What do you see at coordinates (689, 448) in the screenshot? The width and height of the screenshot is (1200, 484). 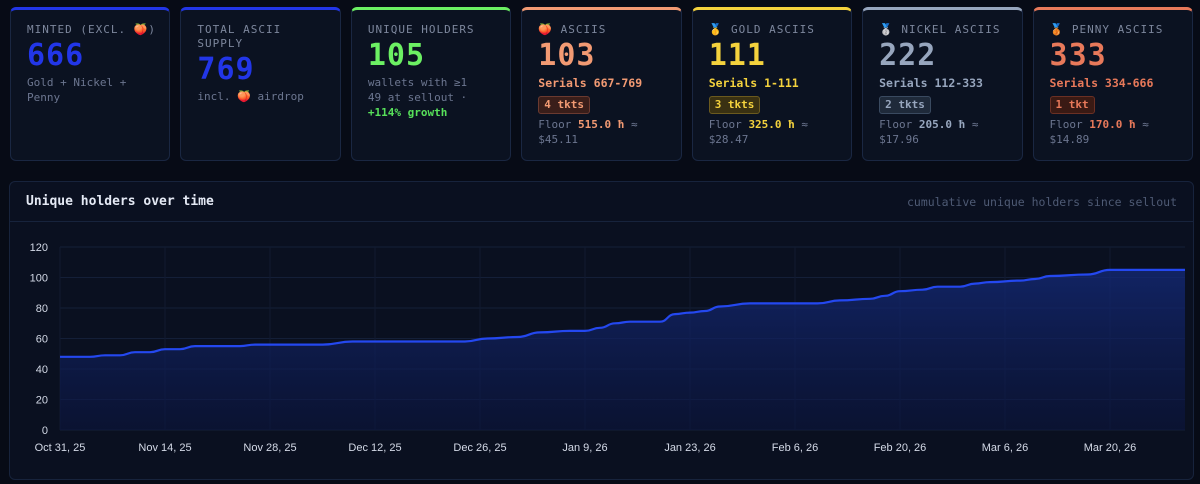 I see `x-tick-label: Jan 23, 26` at bounding box center [689, 448].